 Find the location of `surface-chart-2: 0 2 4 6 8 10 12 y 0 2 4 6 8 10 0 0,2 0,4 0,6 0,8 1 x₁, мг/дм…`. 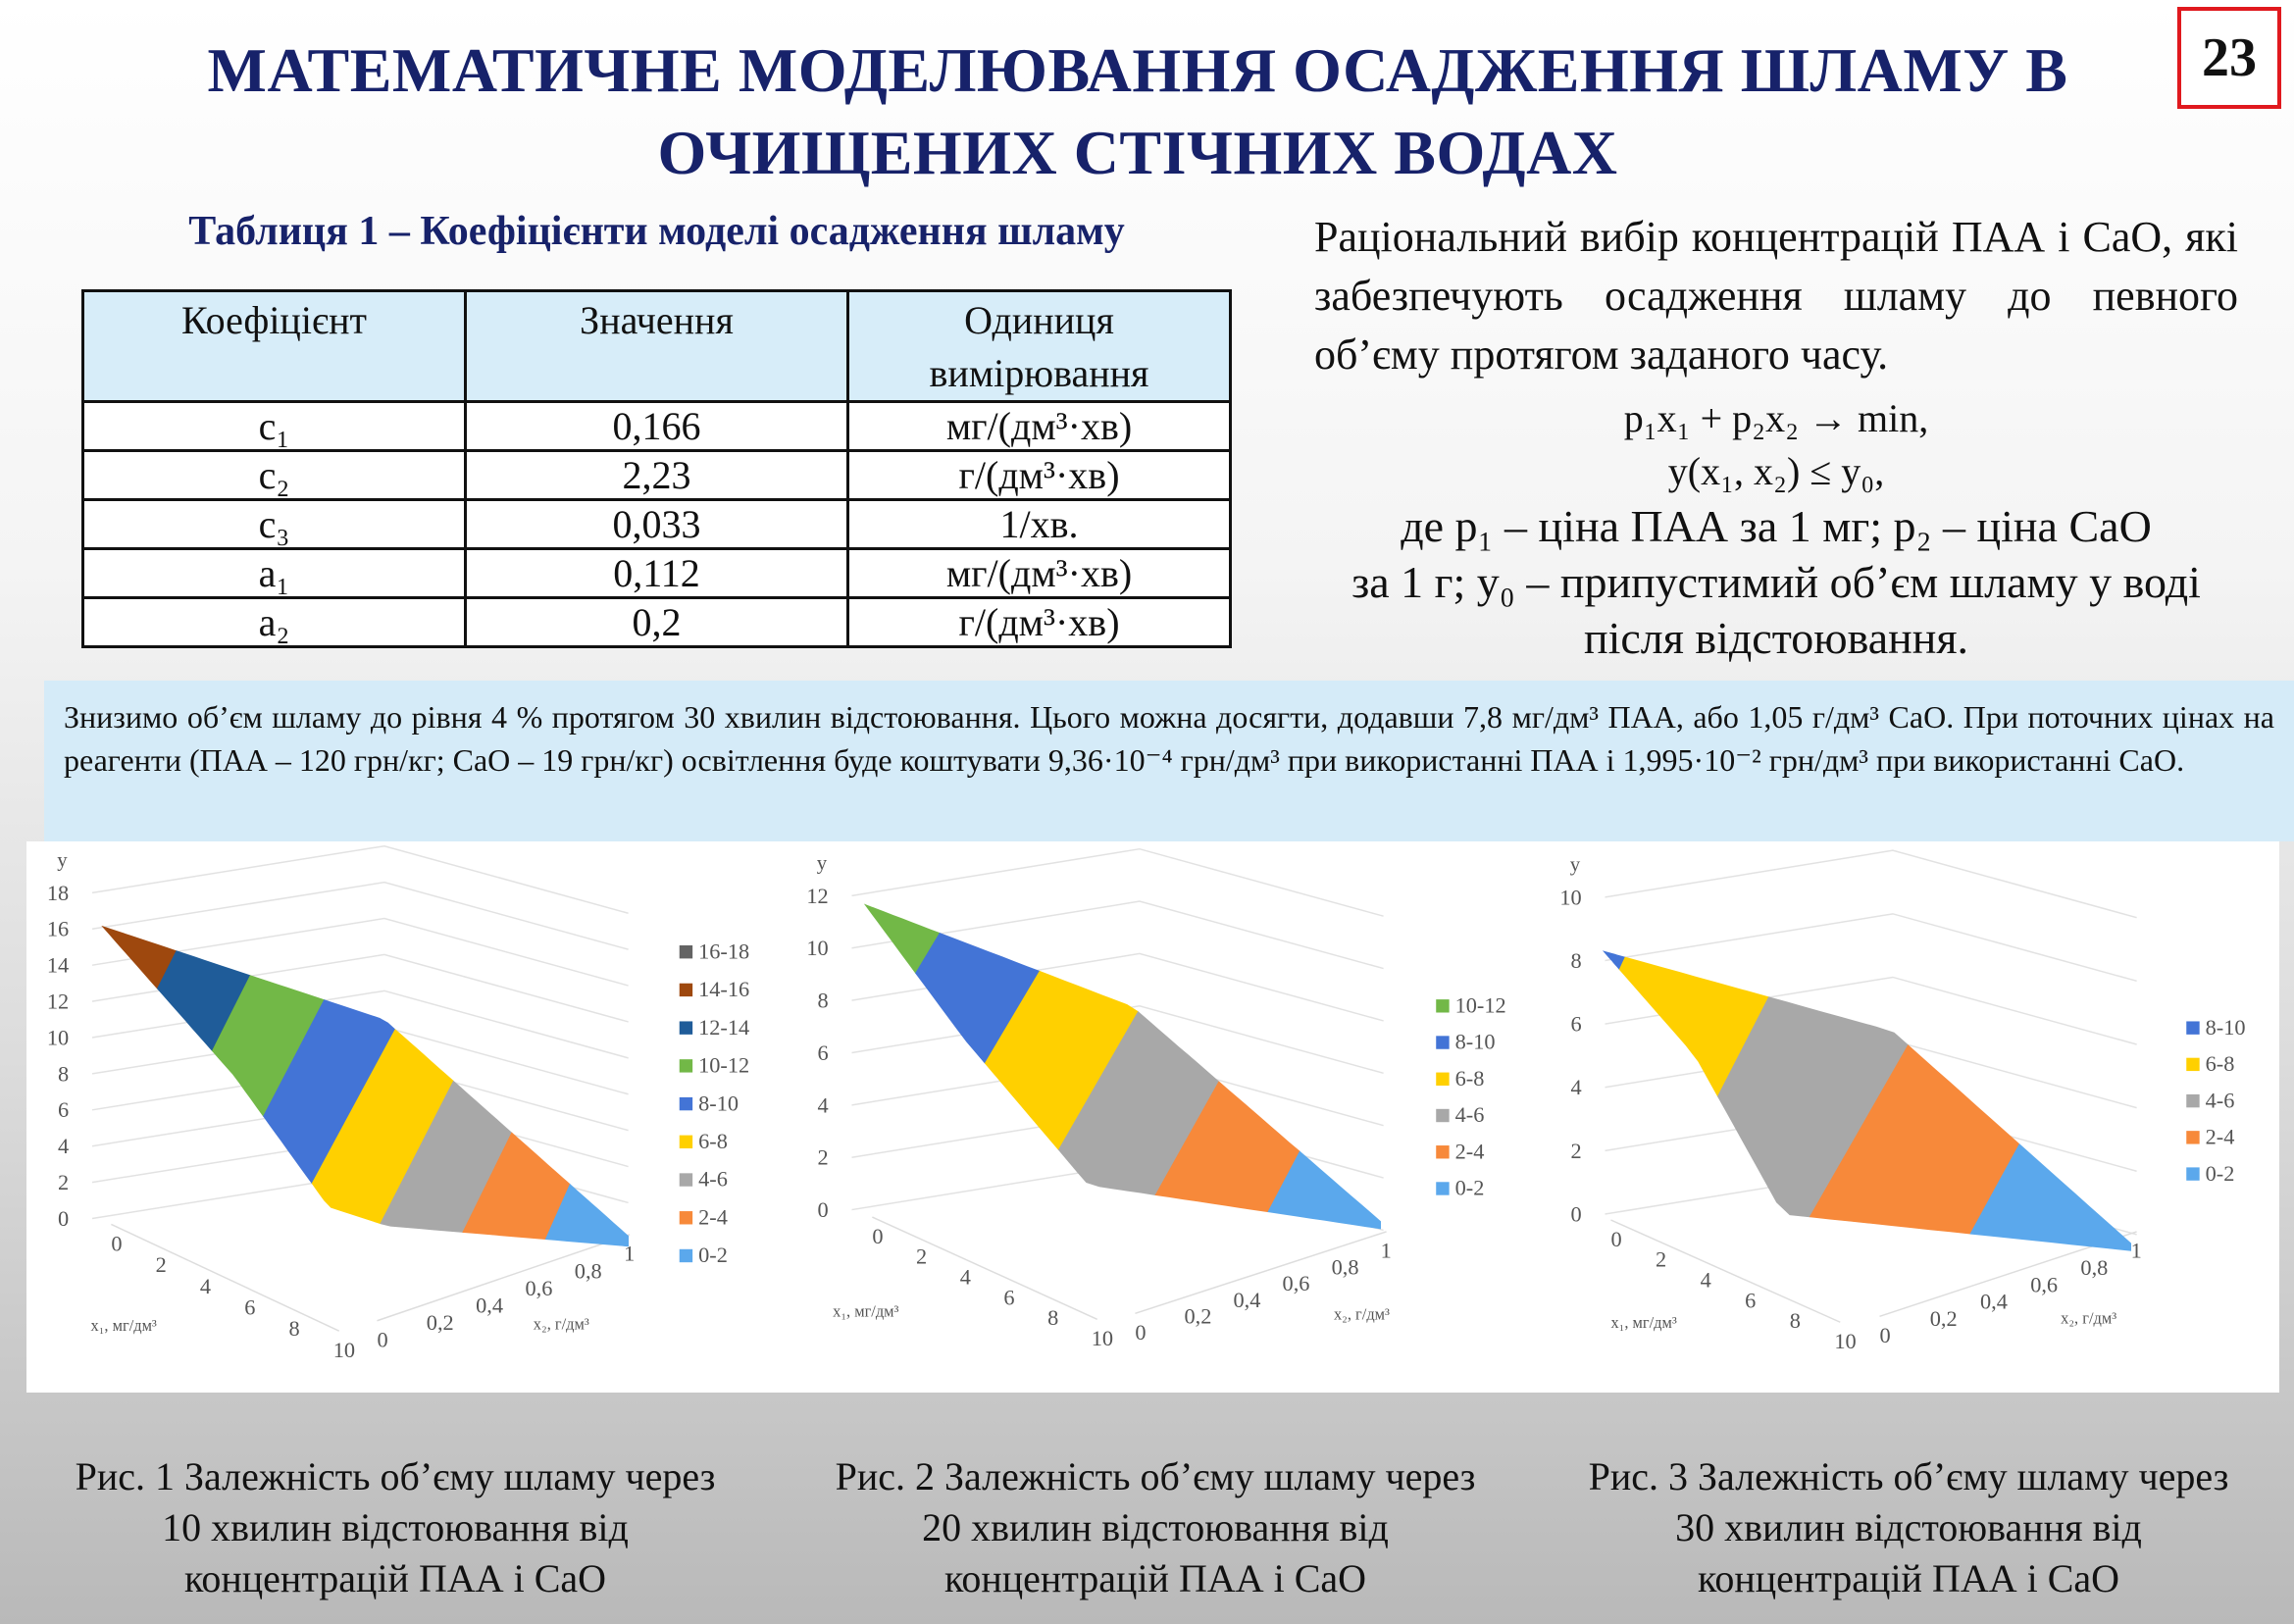

surface-chart-2: 0 2 4 6 8 10 12 y 0 2 4 6 8 10 0 0,2 0,4 0,6 0,8 1 x₁, мг/дм… is located at coordinates (1156, 1098).